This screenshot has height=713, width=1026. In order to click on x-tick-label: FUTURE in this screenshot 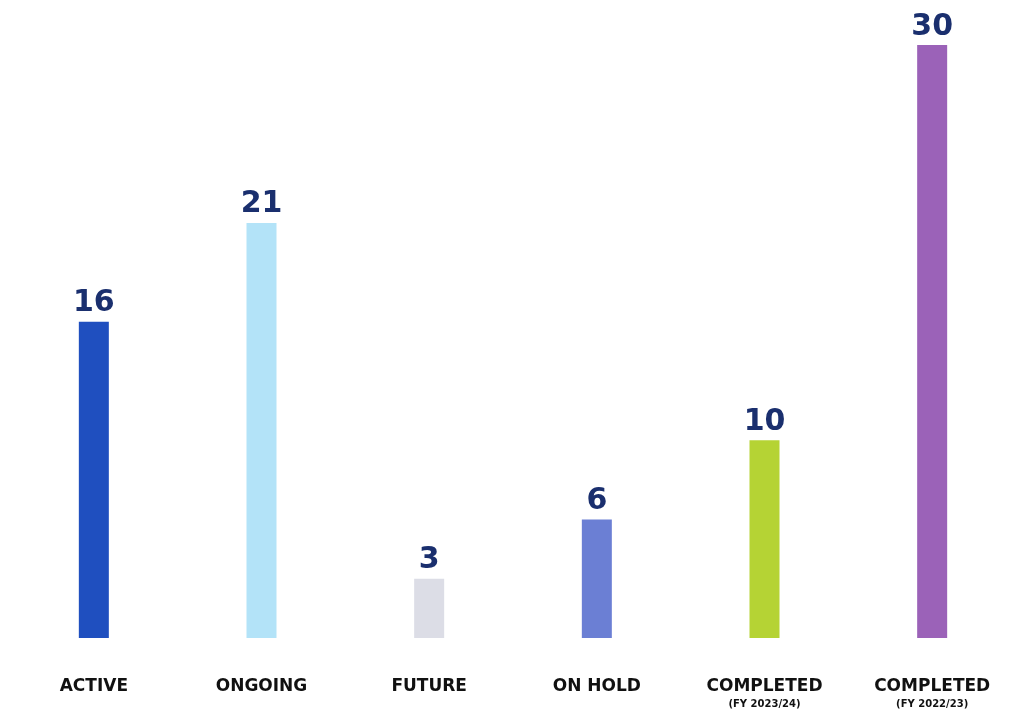, I will do `click(429, 685)`.